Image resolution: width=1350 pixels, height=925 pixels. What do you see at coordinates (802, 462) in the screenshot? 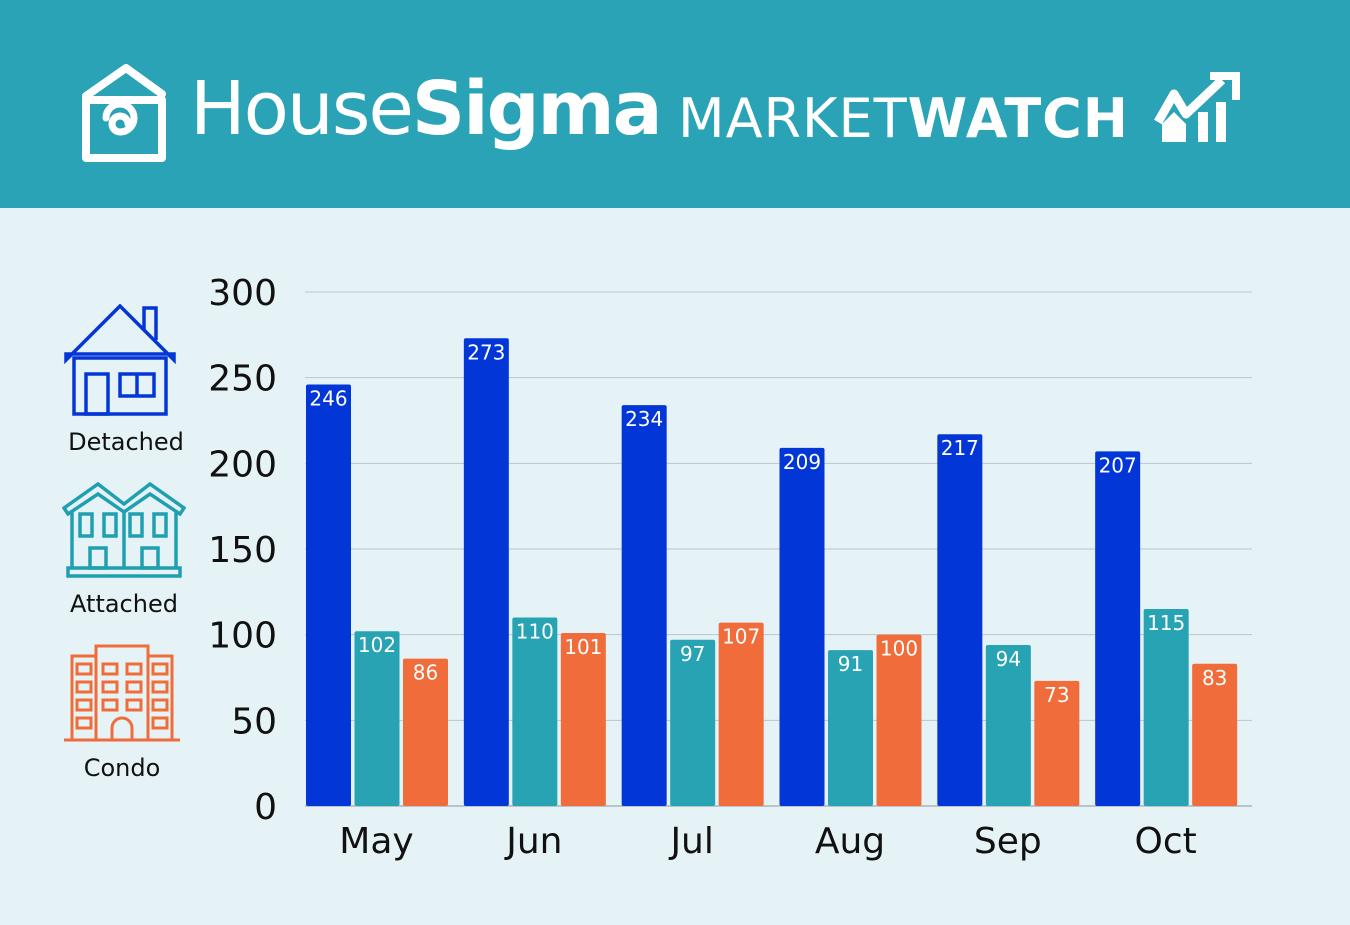
I see `data-label: 209` at bounding box center [802, 462].